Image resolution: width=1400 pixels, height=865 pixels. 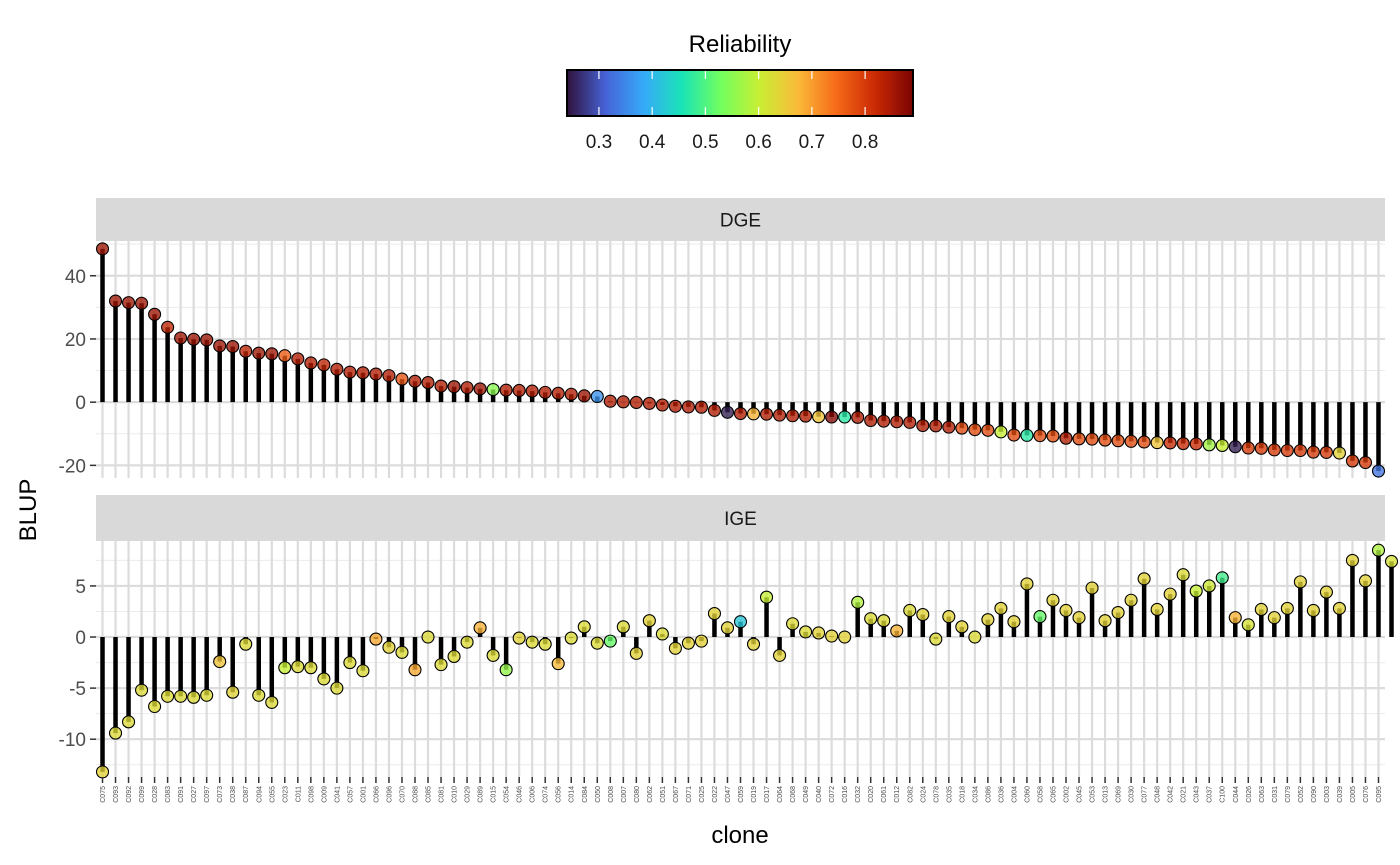 What do you see at coordinates (988, 430) in the screenshot?
I see `data-point: C086: -8.9` at bounding box center [988, 430].